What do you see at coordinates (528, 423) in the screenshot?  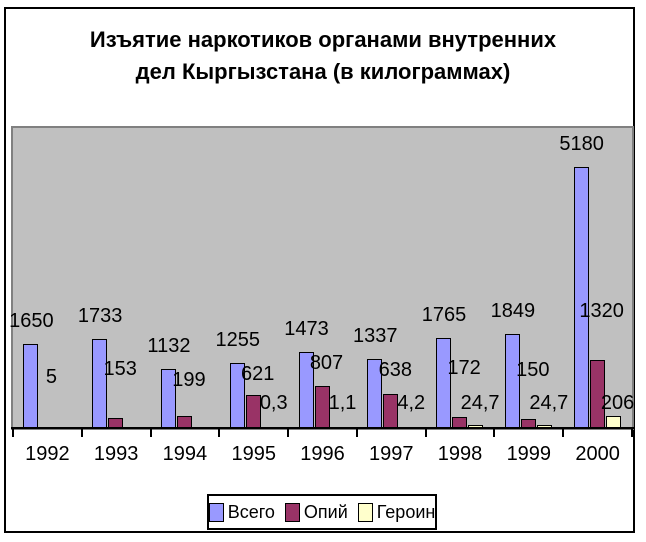 I see `bar-opium-1999` at bounding box center [528, 423].